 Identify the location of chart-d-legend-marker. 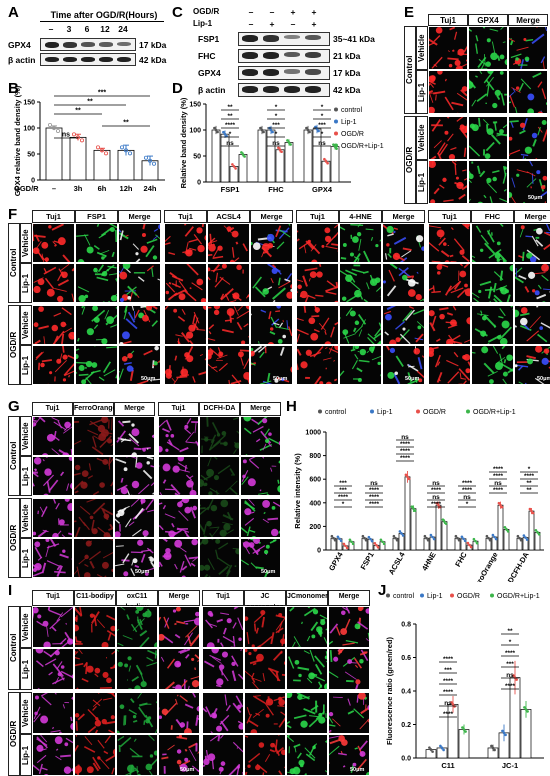
(336, 146).